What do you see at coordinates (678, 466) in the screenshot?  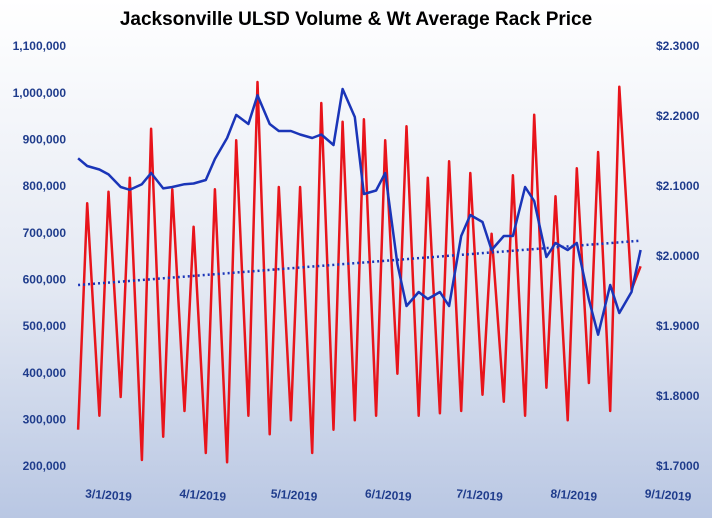 I see `y2-tick-label: $1.7000` at bounding box center [678, 466].